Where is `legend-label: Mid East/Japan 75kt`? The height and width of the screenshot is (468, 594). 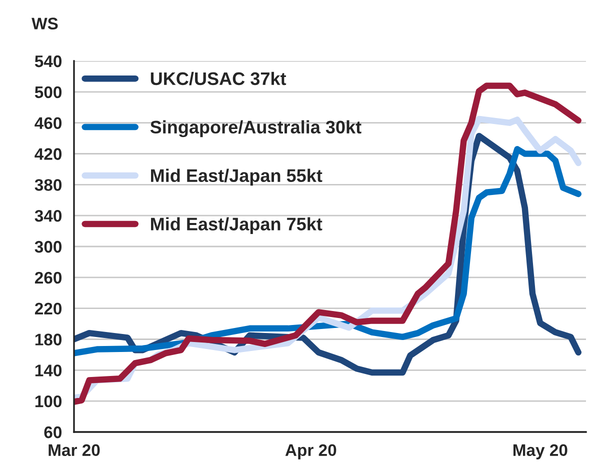 legend-label: Mid East/Japan 75kt is located at coordinates (236, 225).